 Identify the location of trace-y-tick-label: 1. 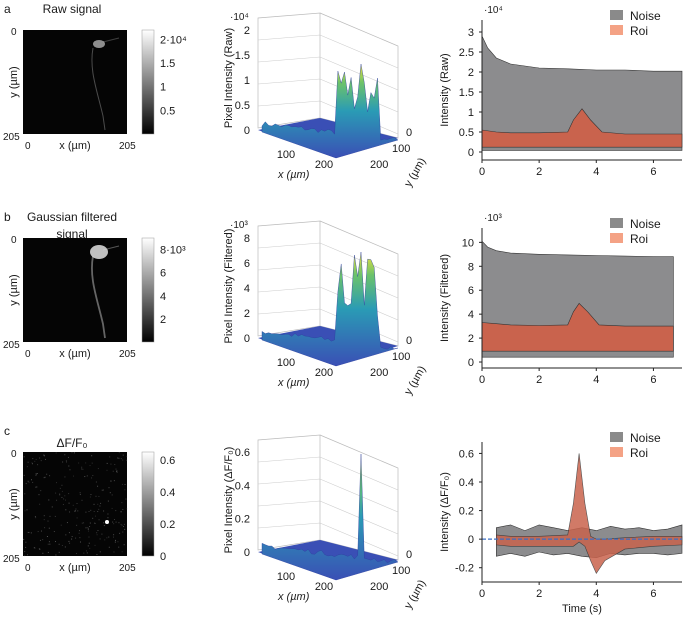
(471, 113).